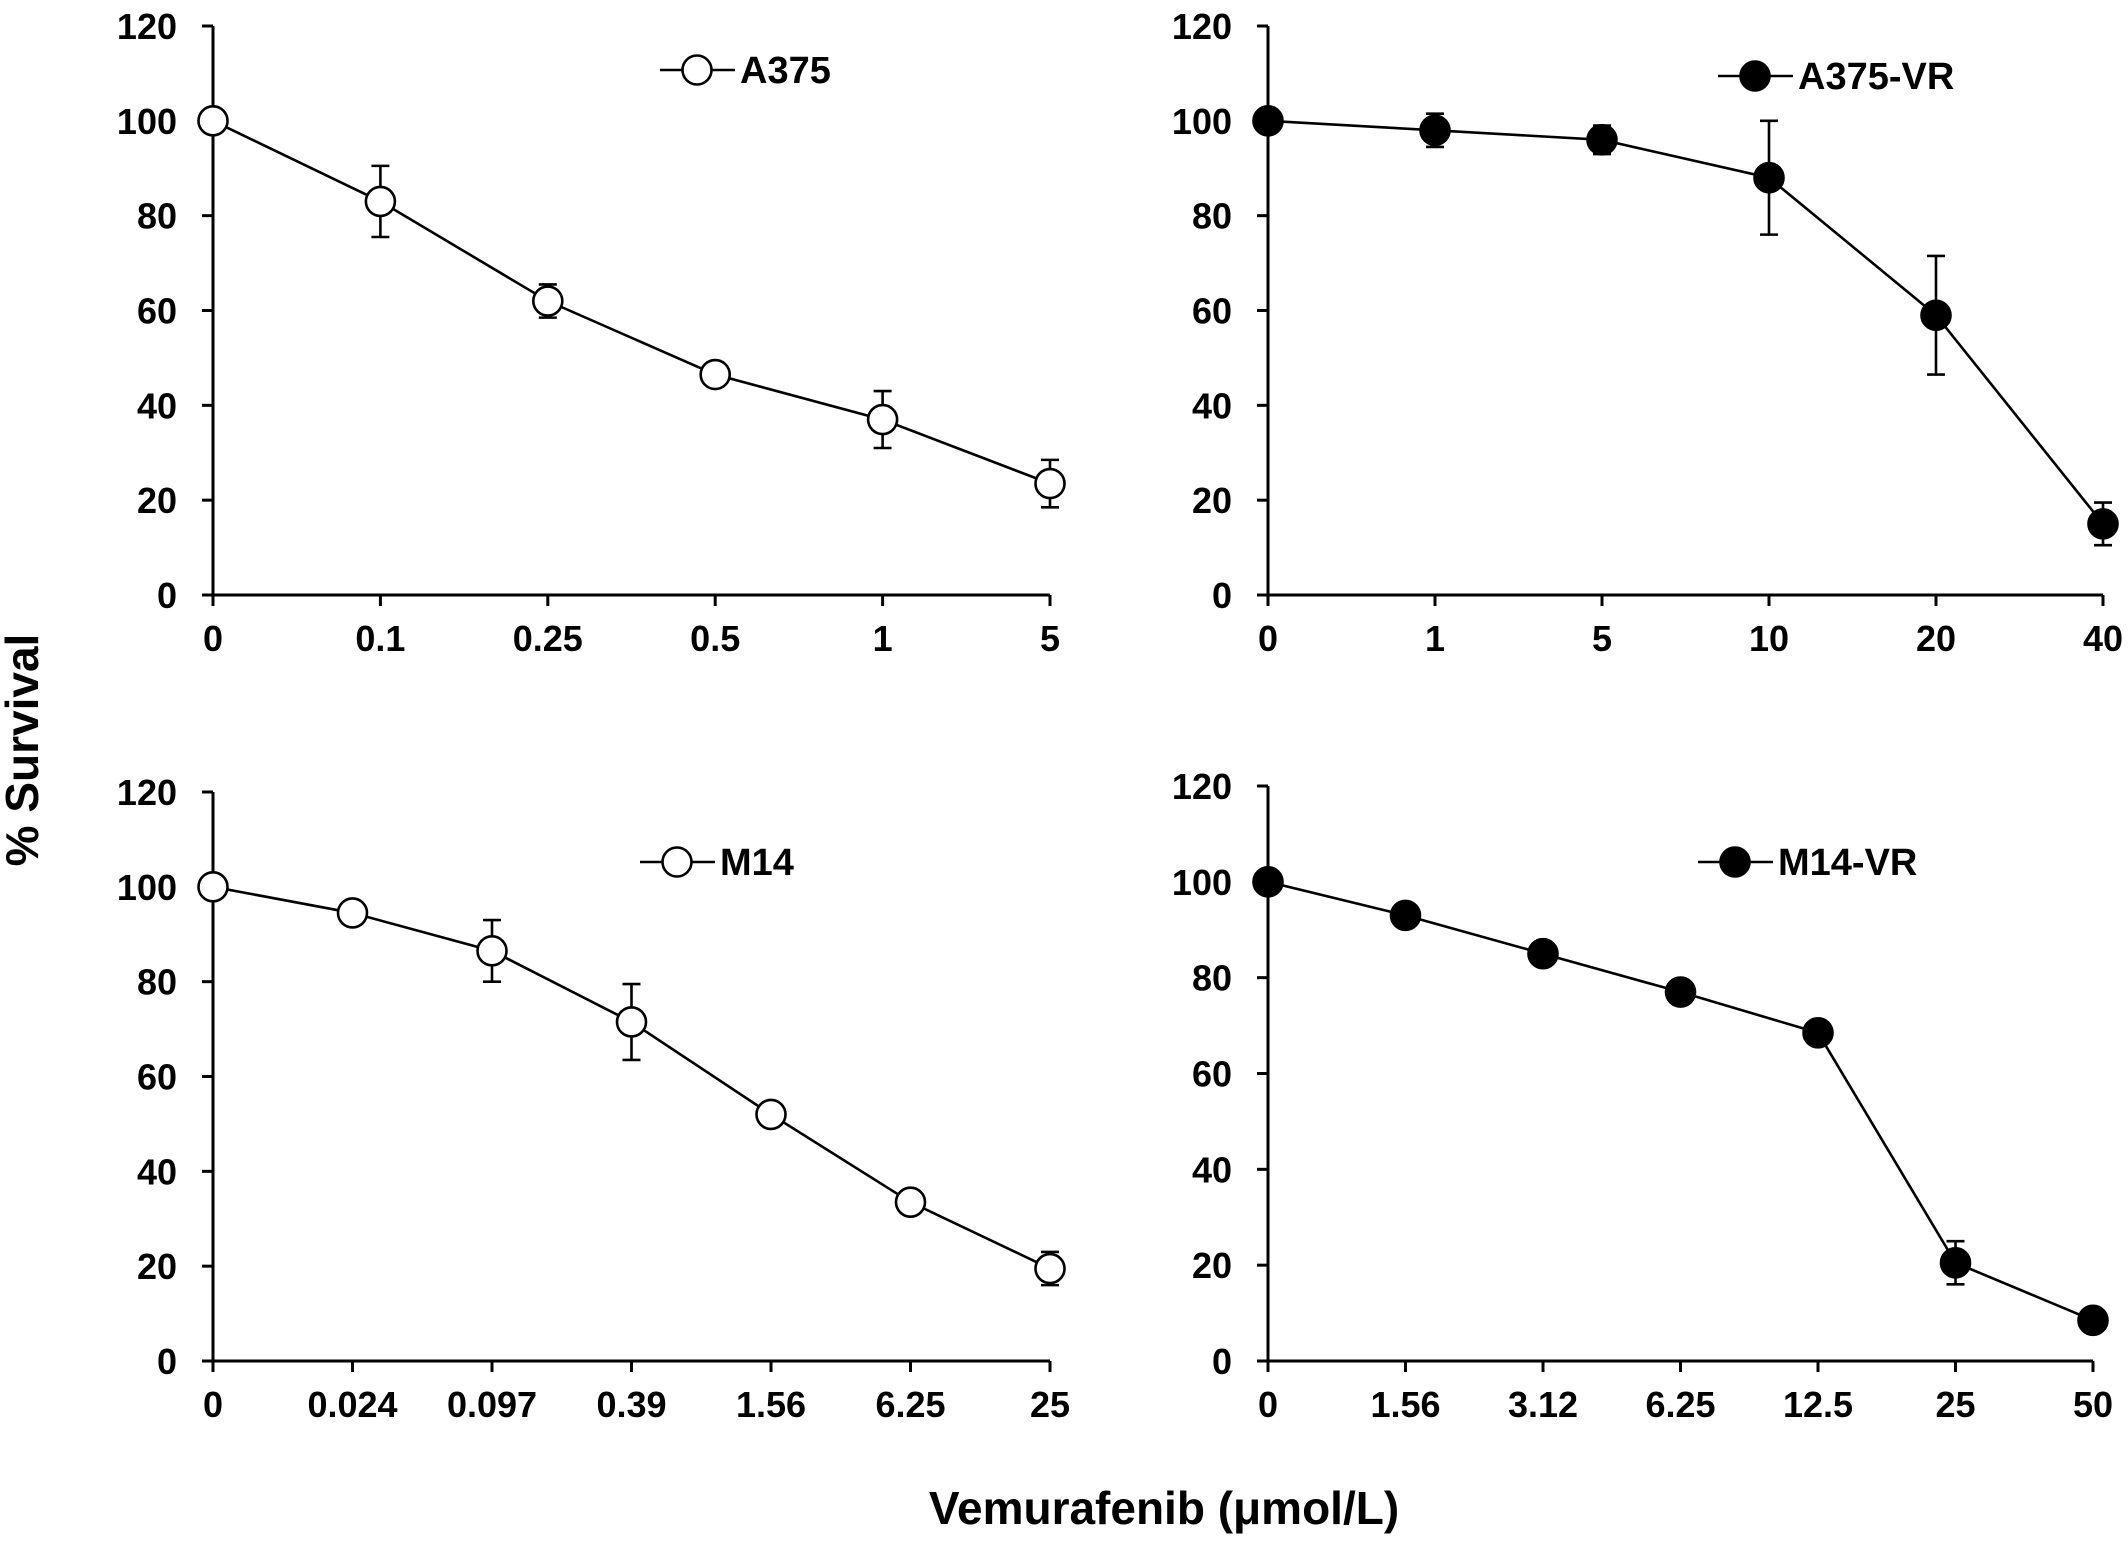 The height and width of the screenshot is (1544, 2128). Describe the element at coordinates (1818, 1404) in the screenshot. I see `x-tick-label: 12.5` at that location.